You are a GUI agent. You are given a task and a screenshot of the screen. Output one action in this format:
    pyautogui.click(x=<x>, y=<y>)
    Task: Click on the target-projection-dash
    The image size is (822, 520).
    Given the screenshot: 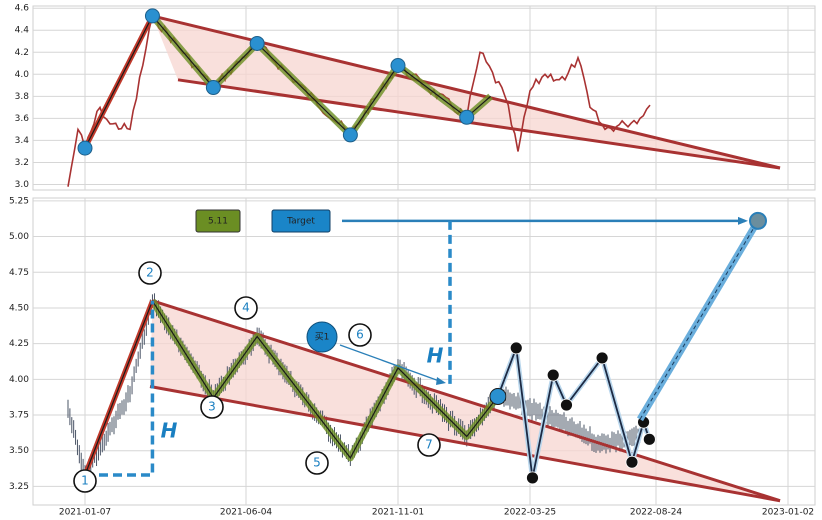 What is the action you would take?
    pyautogui.click(x=699, y=320)
    